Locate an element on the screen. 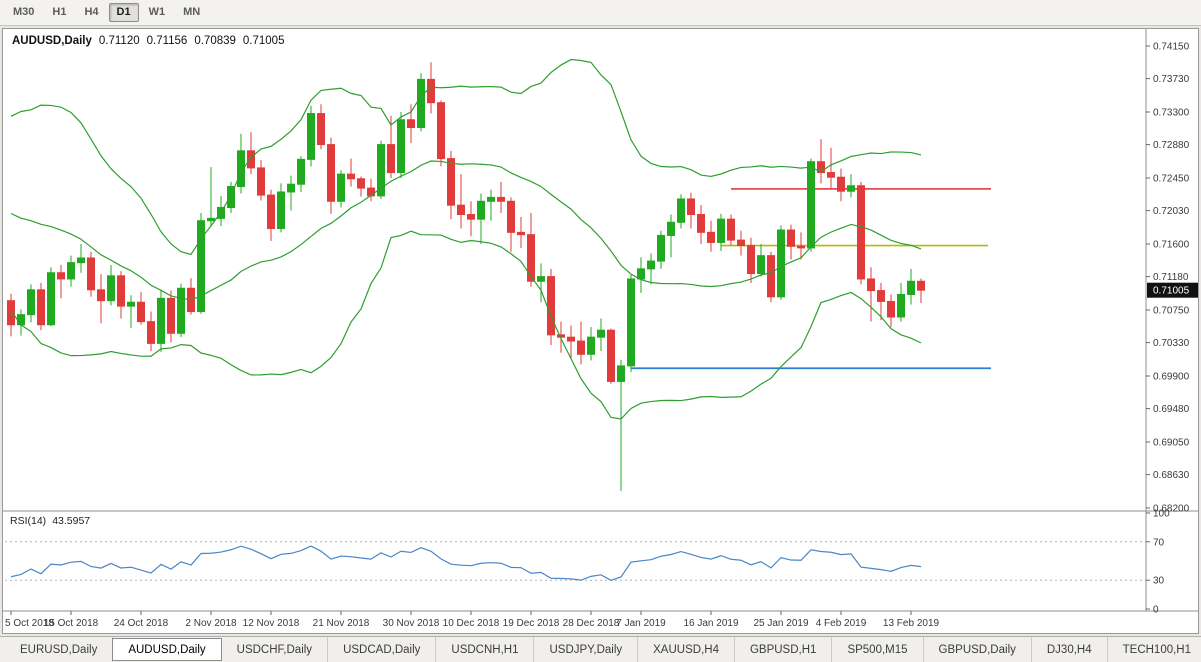 The width and height of the screenshot is (1201, 662). price-scale-label: 0.73300 is located at coordinates (1171, 113).